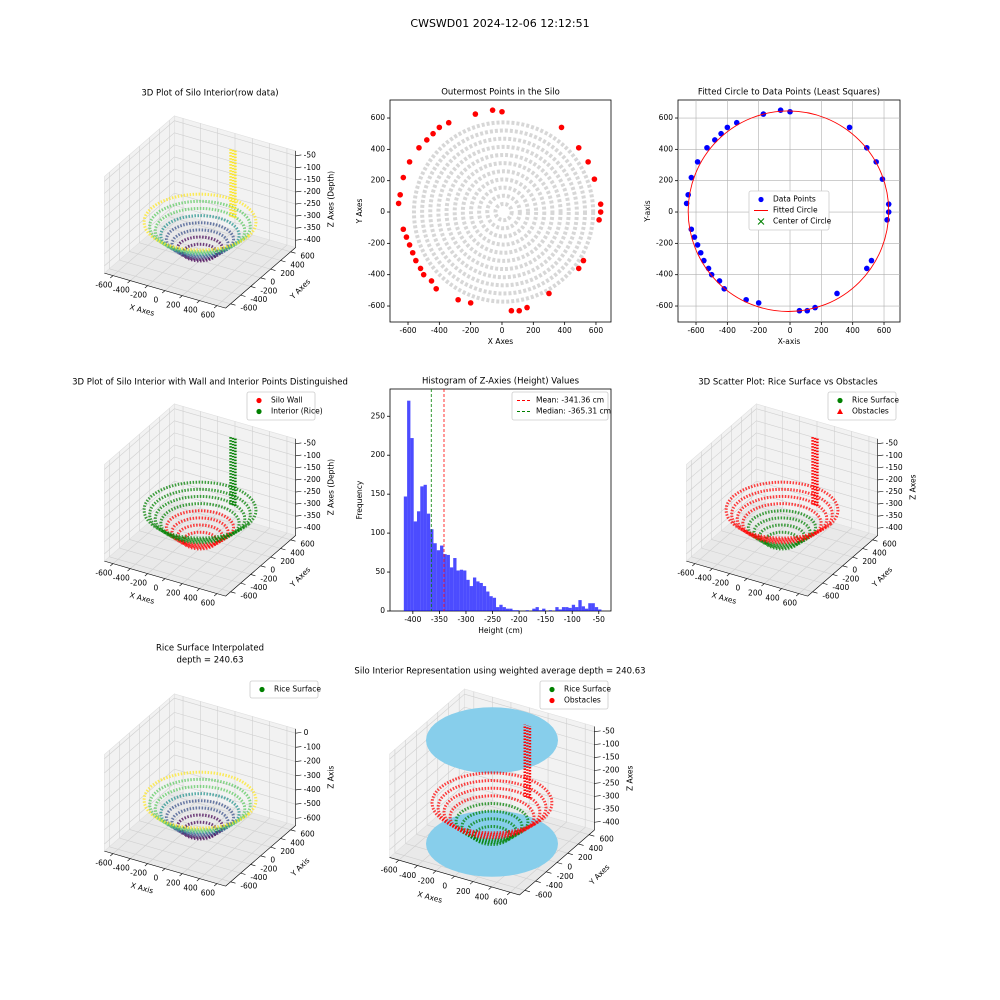  What do you see at coordinates (573, 411) in the screenshot?
I see `legend-label: Median: -365.31 cm` at bounding box center [573, 411].